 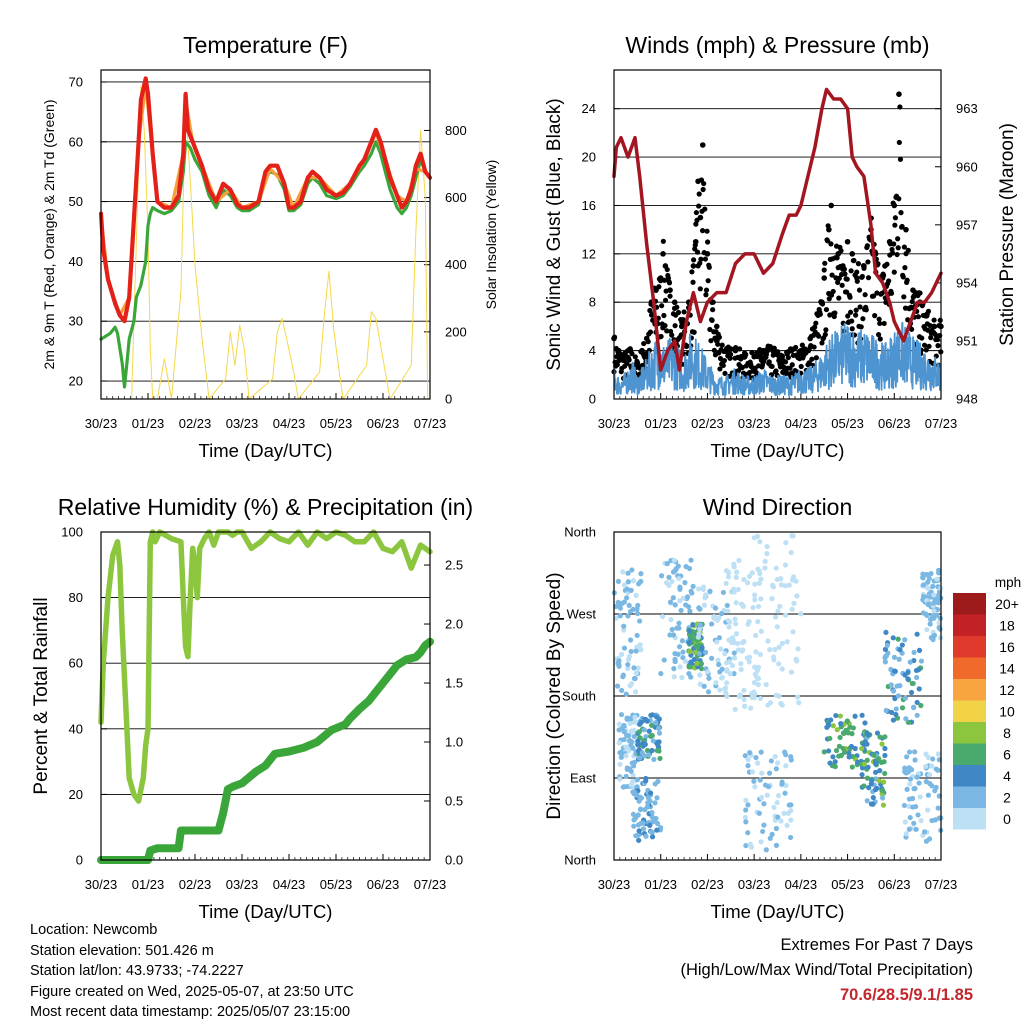 I want to click on x-tick-label: 06/23, so click(x=894, y=423).